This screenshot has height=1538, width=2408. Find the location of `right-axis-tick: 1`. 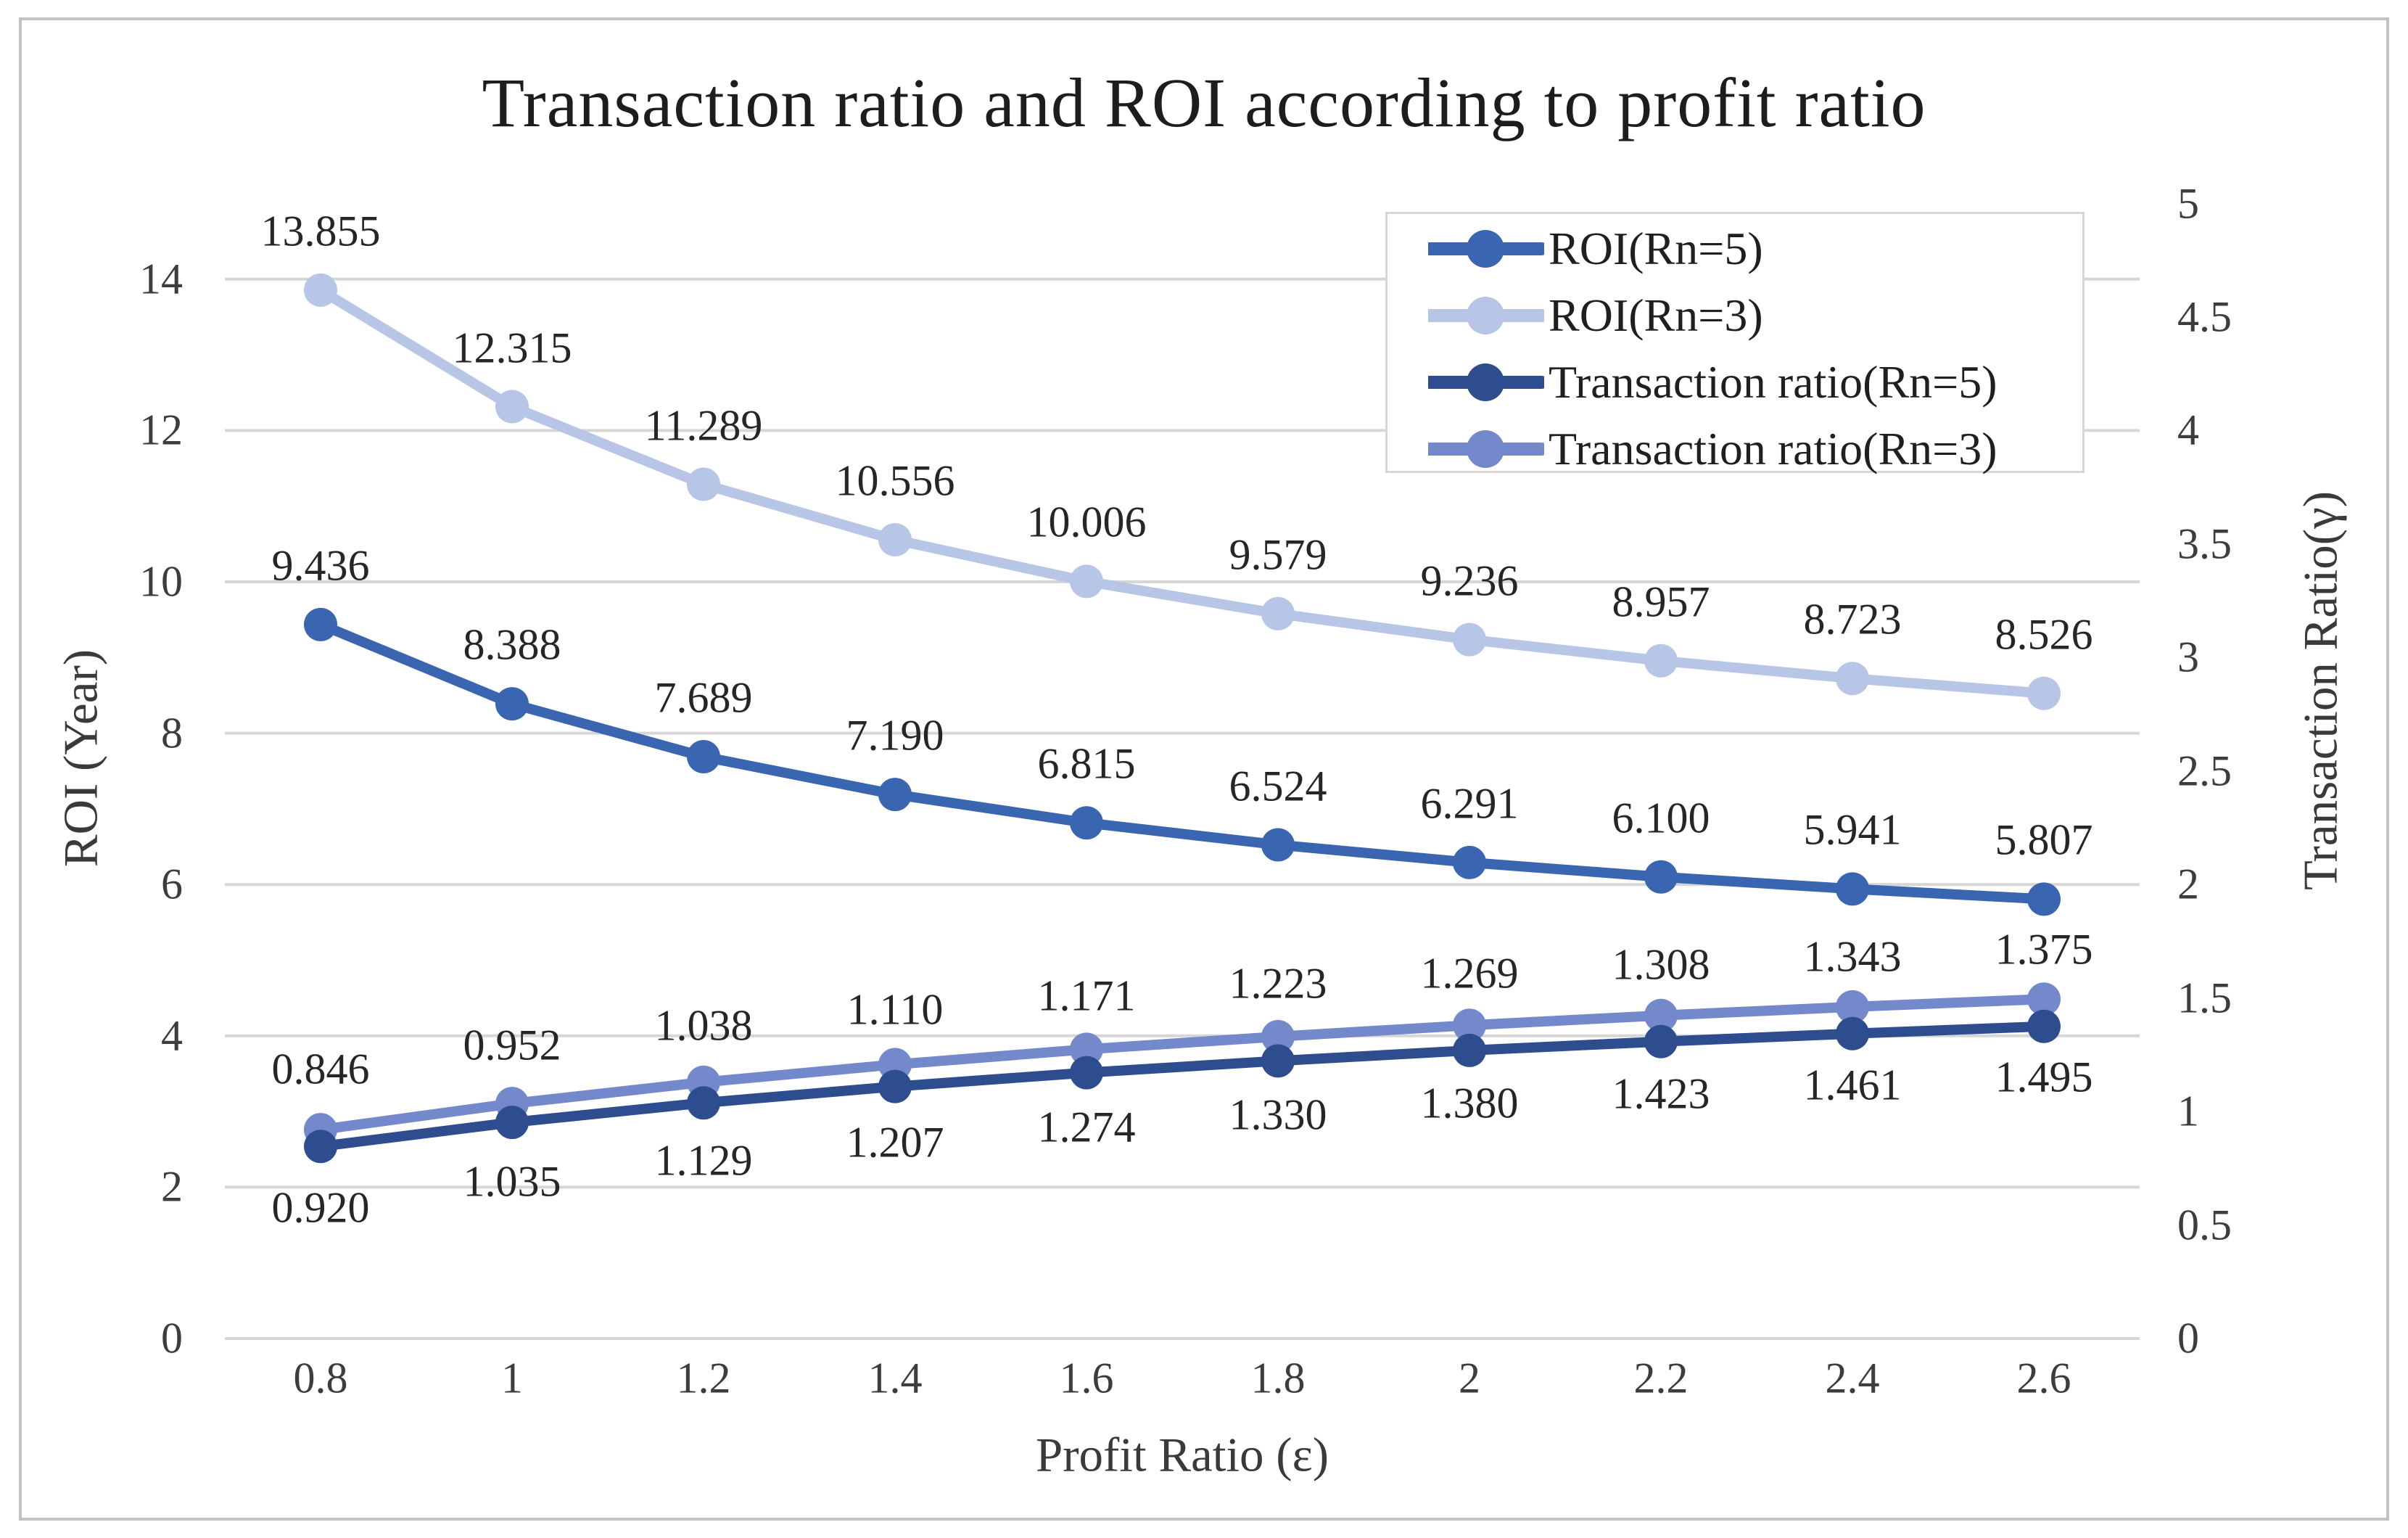

right-axis-tick: 1 is located at coordinates (2188, 1111).